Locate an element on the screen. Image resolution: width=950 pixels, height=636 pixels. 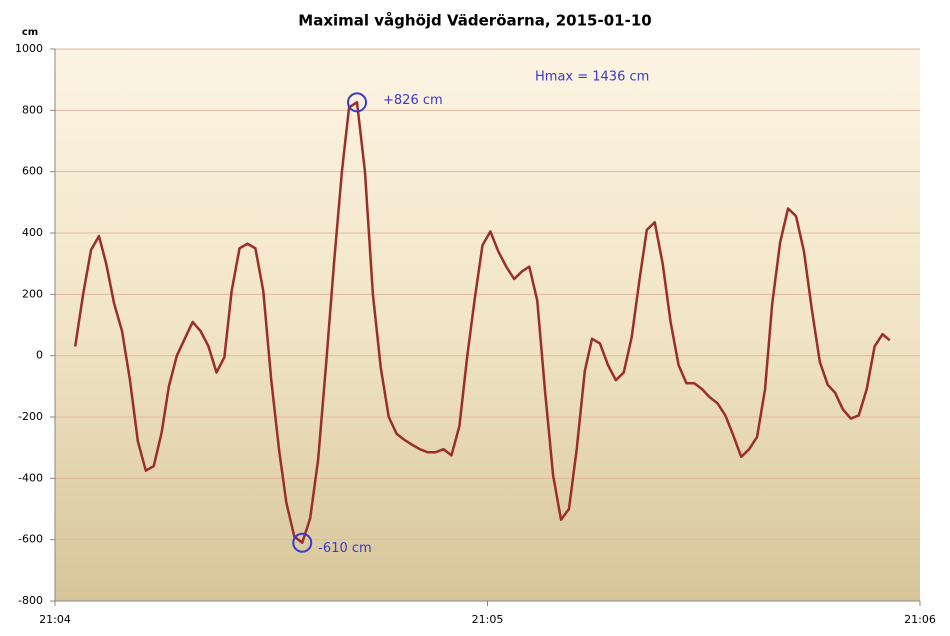
annotation: -610 cm is located at coordinates (344, 548).